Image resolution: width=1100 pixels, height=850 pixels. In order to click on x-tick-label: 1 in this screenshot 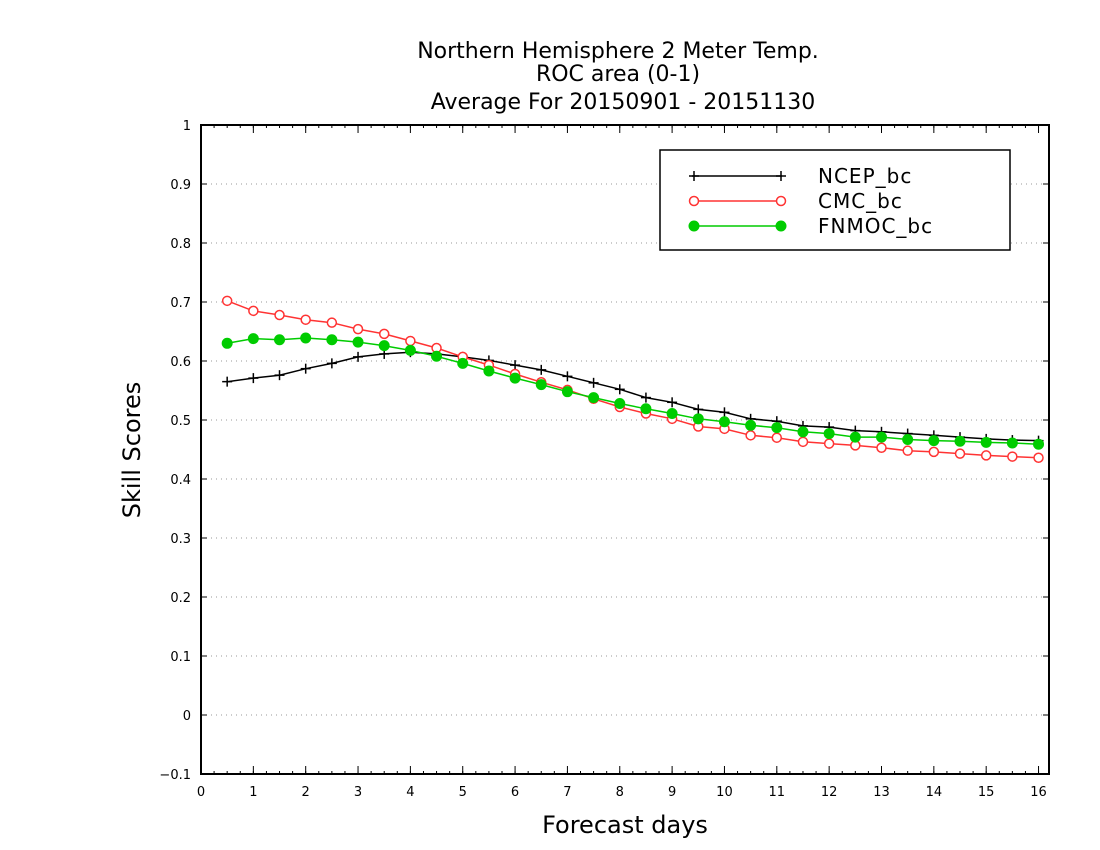, I will do `click(253, 792)`.